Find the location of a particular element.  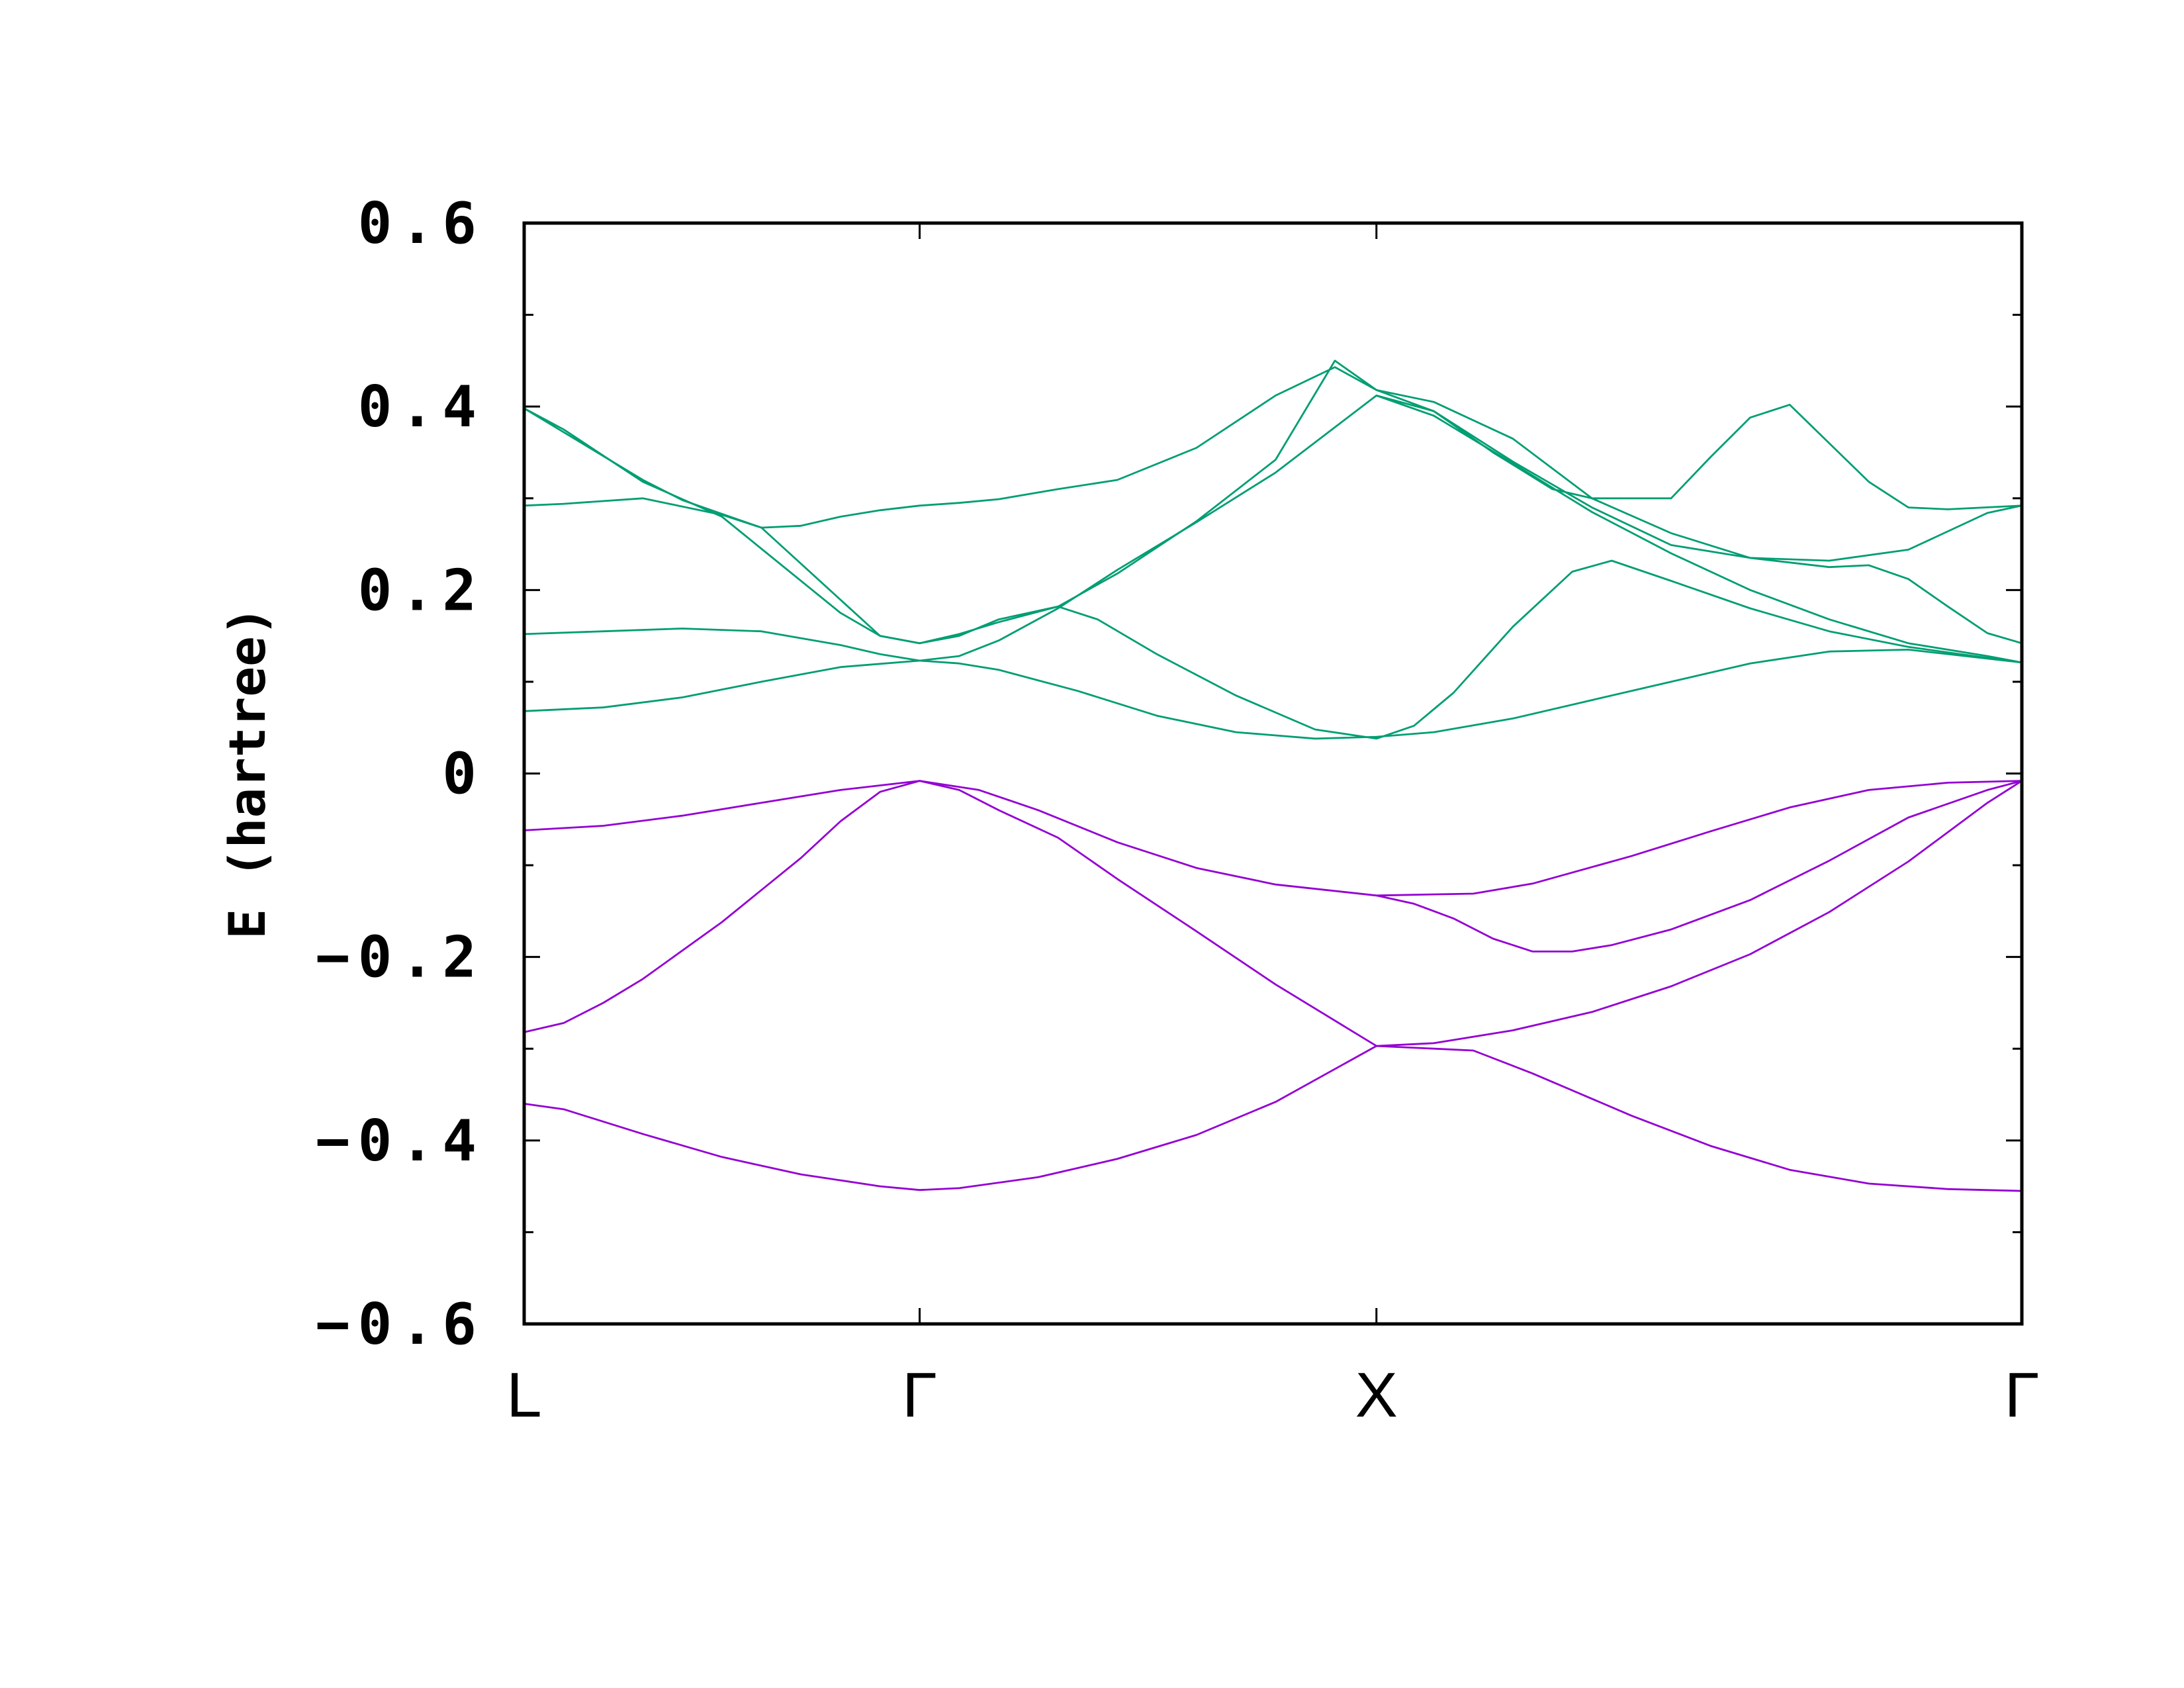

y-tick-label: −0.4 is located at coordinates (400, 1141).